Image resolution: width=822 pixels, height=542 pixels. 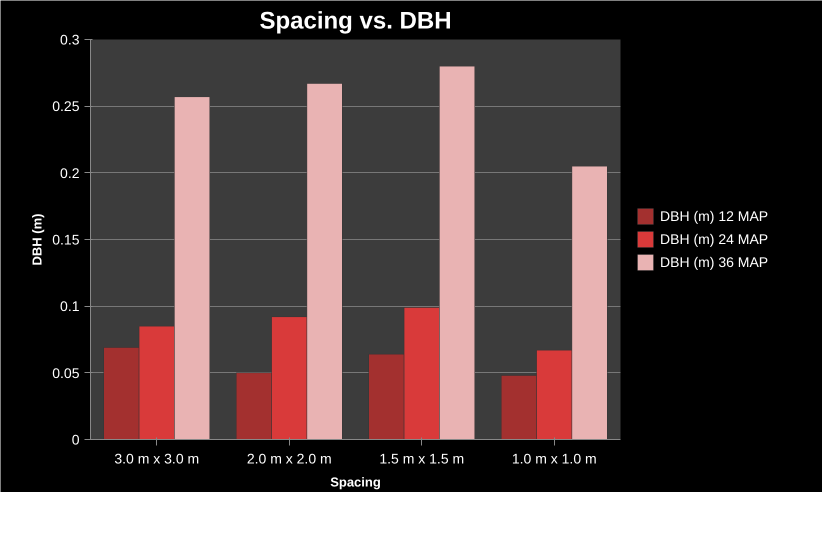 What do you see at coordinates (36, 239) in the screenshot?
I see `y-axis-title: DBH (m)` at bounding box center [36, 239].